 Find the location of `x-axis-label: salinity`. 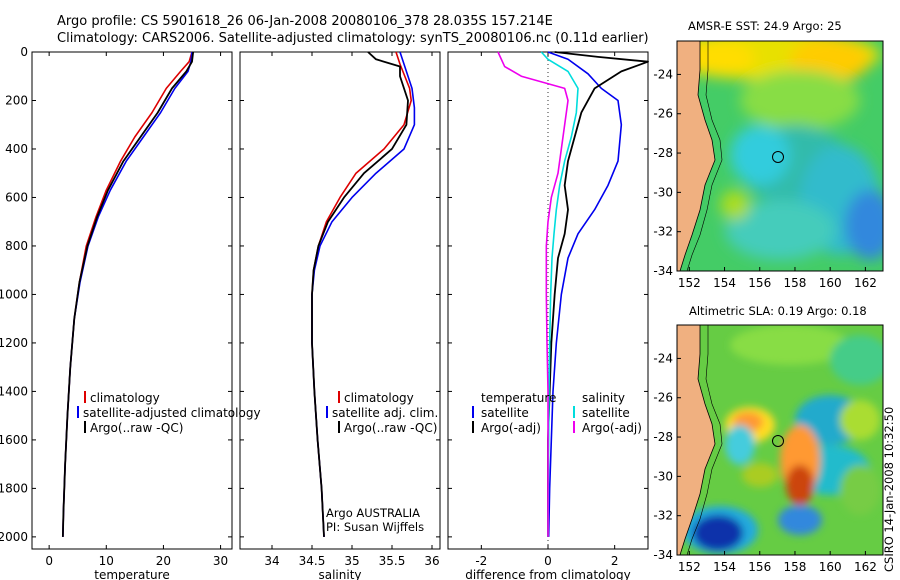

x-axis-label: salinity is located at coordinates (339, 574).